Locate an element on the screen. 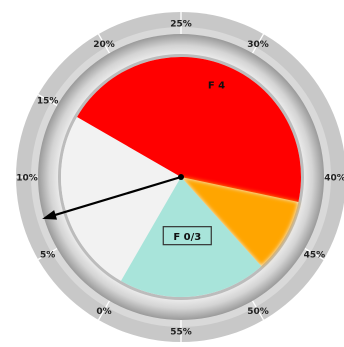 This screenshot has width=344, height=347. tick-label-5: 25% is located at coordinates (181, 25).